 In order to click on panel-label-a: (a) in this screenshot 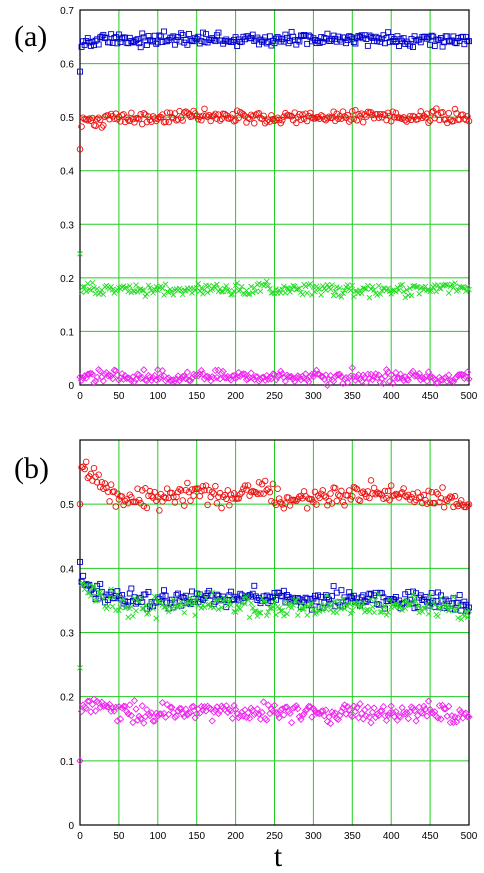, I will do `click(31, 36)`.